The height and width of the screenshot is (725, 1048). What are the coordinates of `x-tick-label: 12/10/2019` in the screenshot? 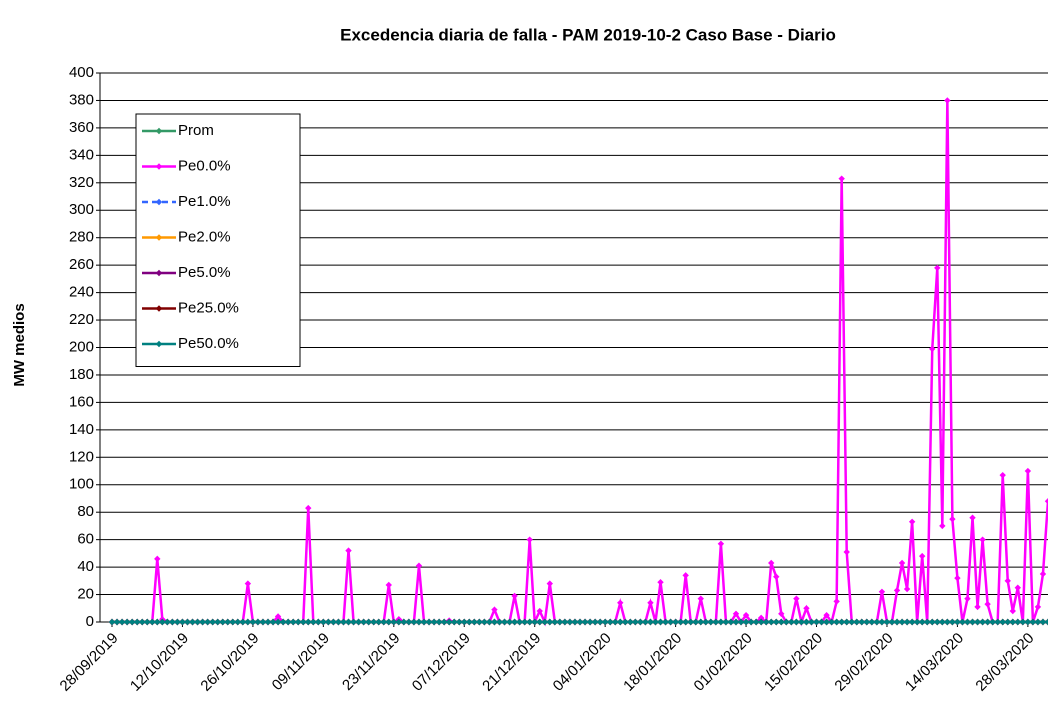 It's located at (159, 662).